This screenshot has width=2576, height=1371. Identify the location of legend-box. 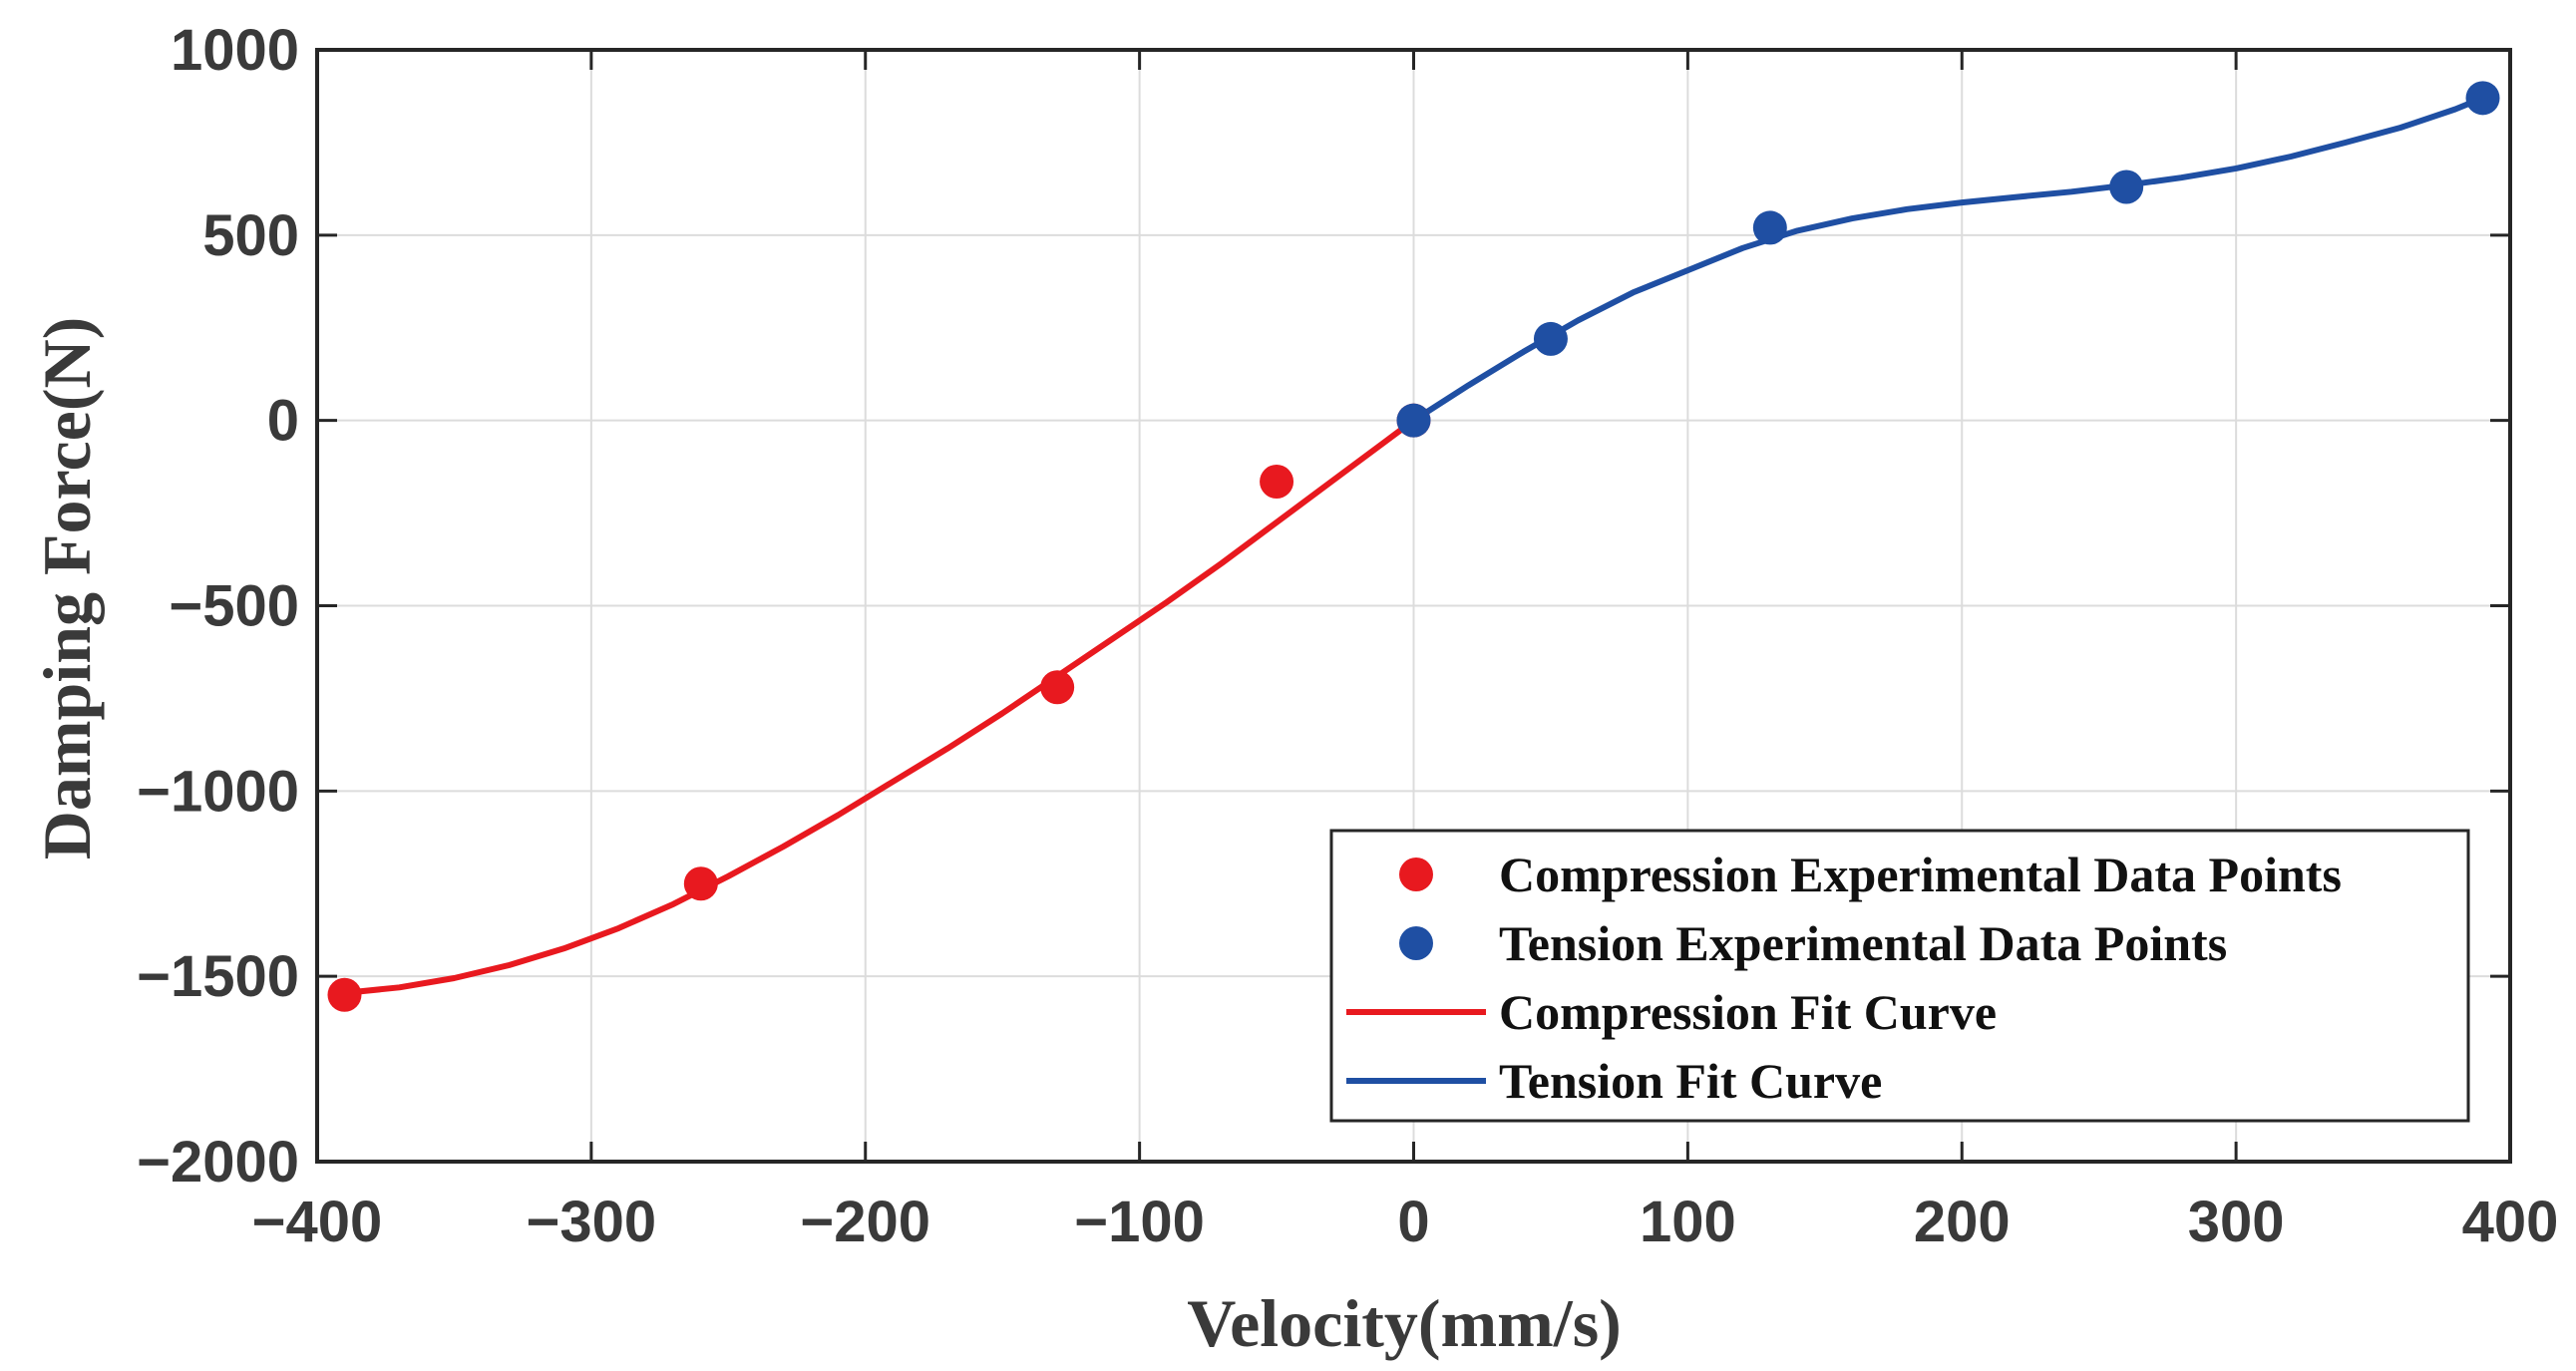
(1899, 976).